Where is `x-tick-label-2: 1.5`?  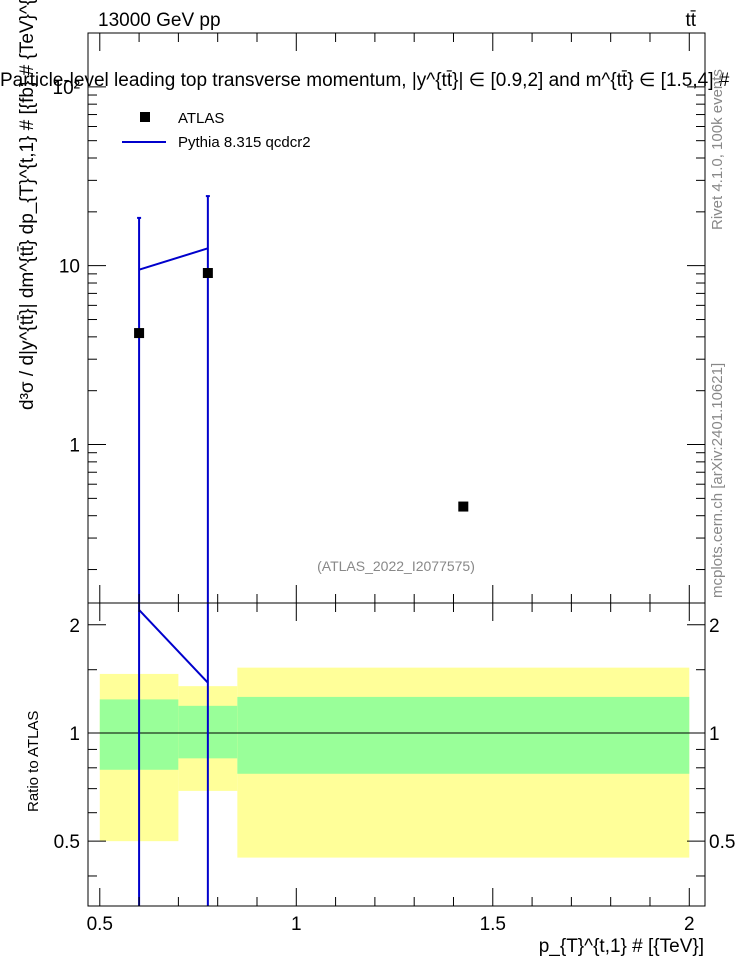 x-tick-label-2: 1.5 is located at coordinates (493, 924).